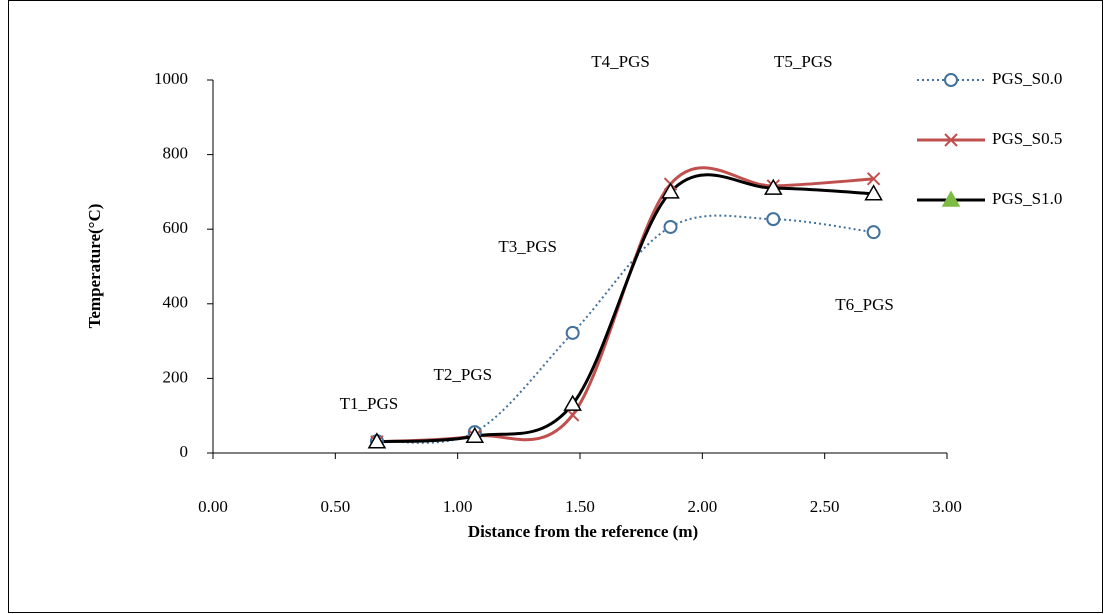  I want to click on annotation: T1_PGS, so click(369, 403).